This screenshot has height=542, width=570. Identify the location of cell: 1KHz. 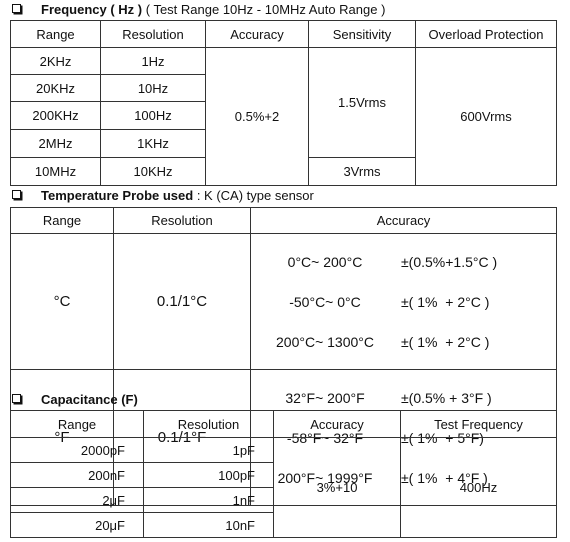
(153, 143).